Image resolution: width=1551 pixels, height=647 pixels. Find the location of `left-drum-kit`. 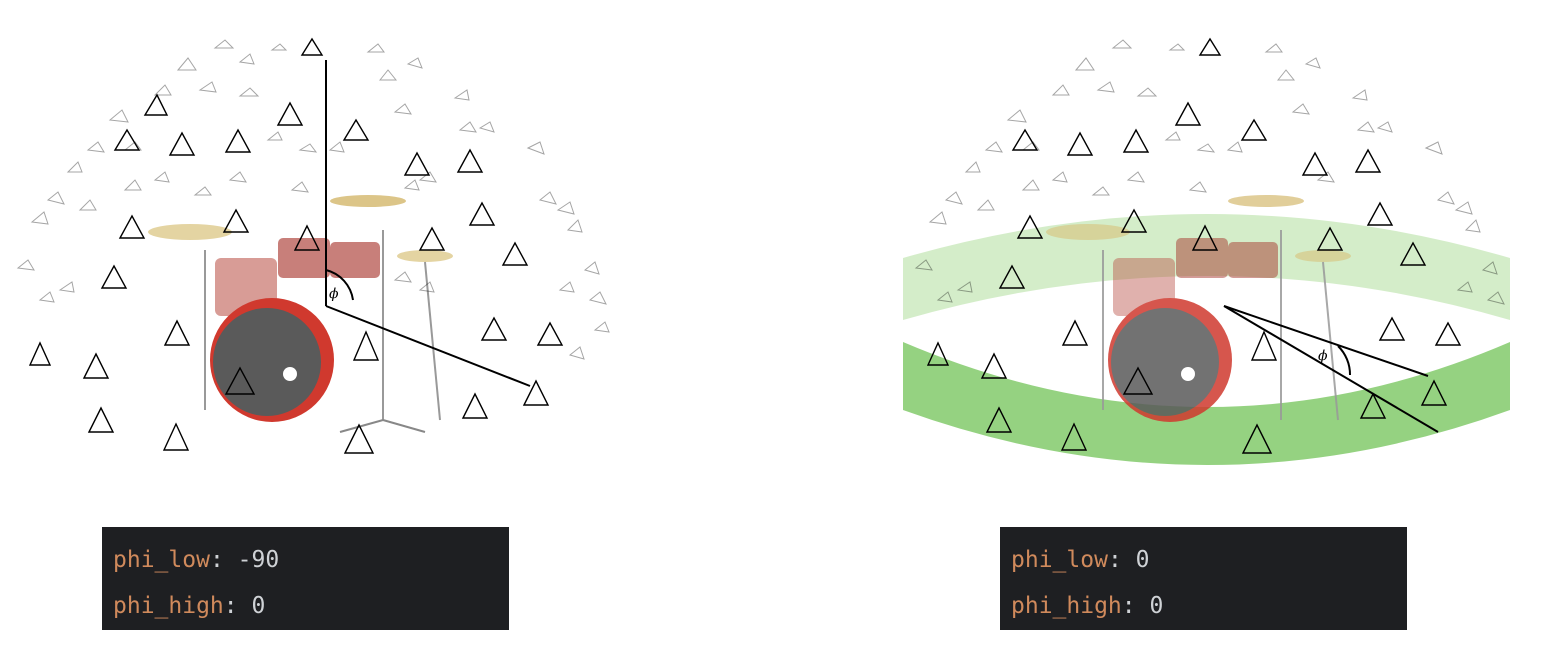

left-drum-kit is located at coordinates (300, 314).